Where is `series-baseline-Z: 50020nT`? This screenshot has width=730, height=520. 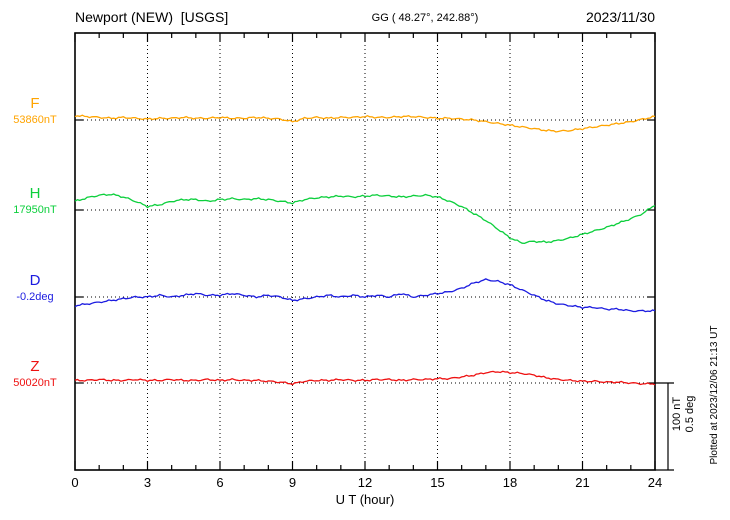
series-baseline-Z: 50020nT is located at coordinates (35, 383).